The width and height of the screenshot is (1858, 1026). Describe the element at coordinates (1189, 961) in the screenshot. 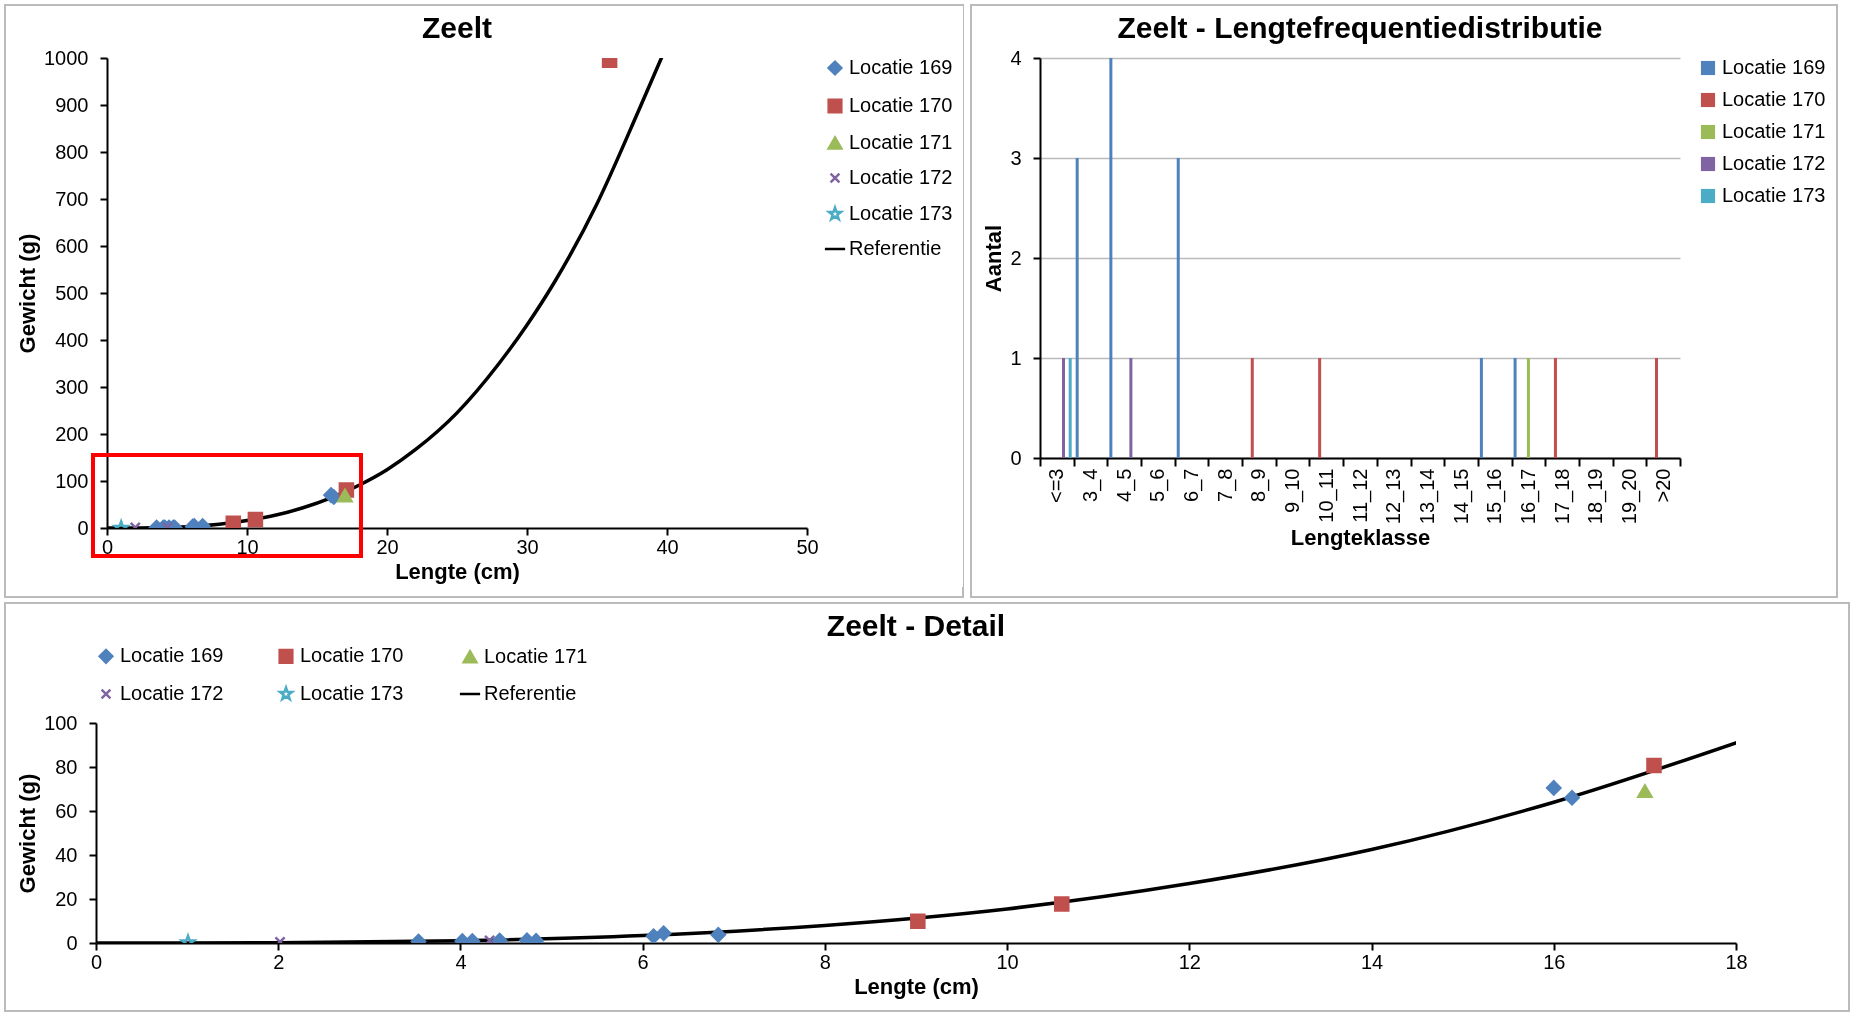

I see `x-tick-label: 12` at that location.